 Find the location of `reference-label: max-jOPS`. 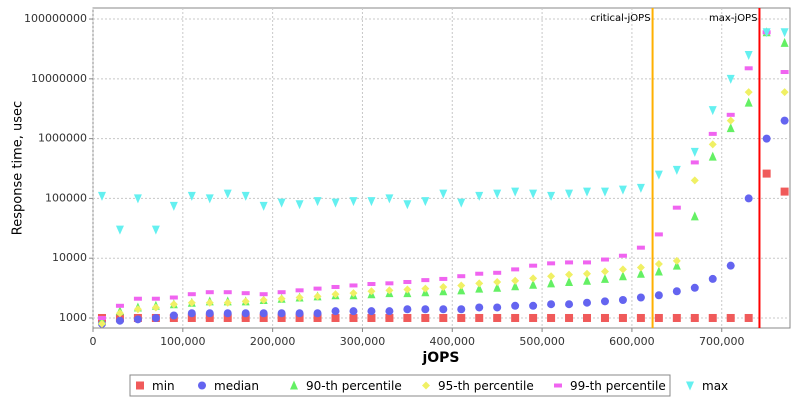

reference-label: max-jOPS is located at coordinates (733, 18).